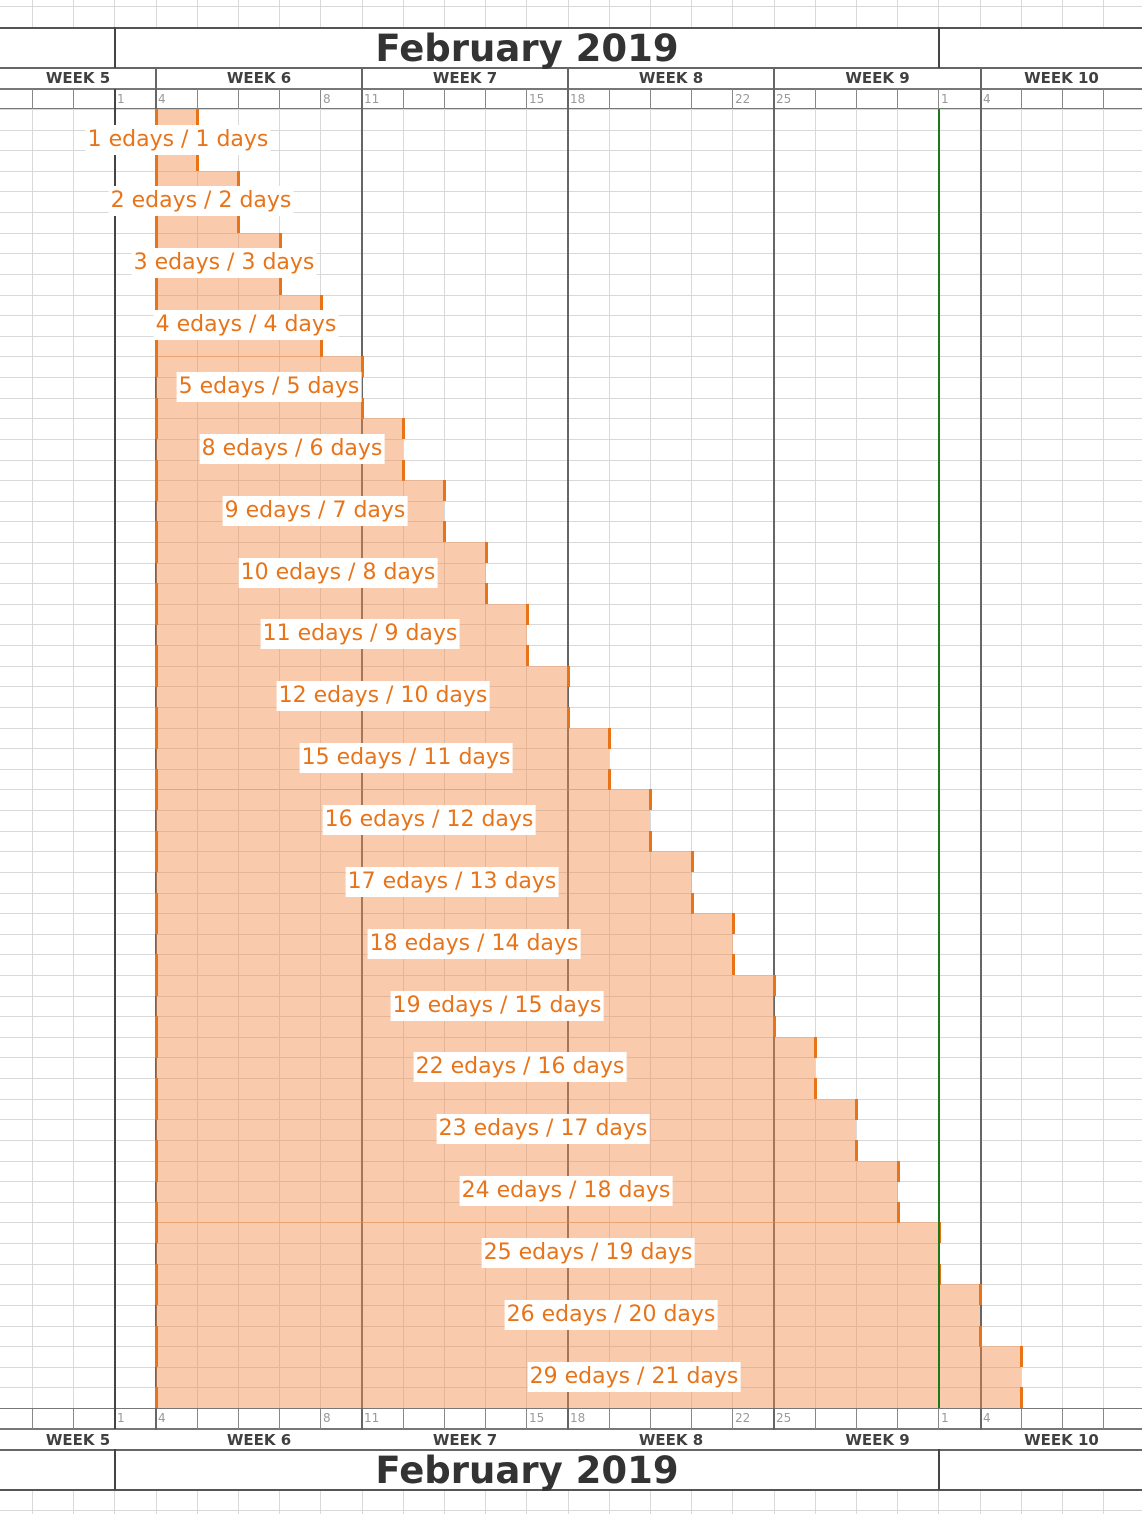 This screenshot has height=1514, width=1142. Describe the element at coordinates (578, 99) in the screenshot. I see `day-marker: 18` at that location.